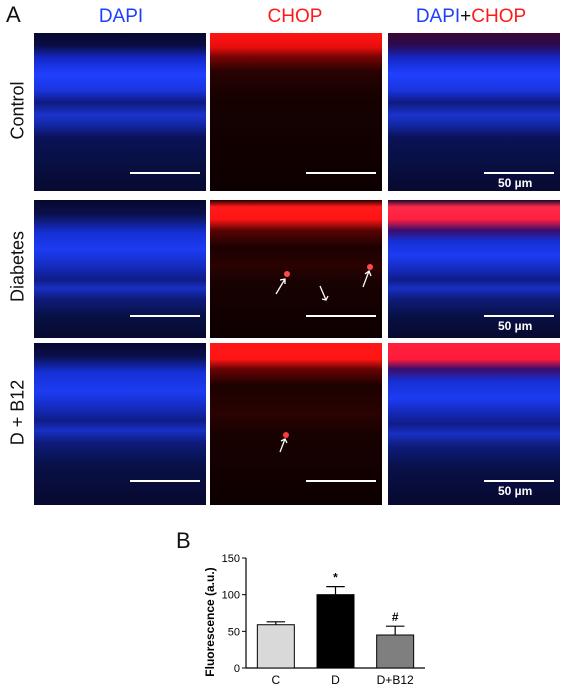 This screenshot has width=566, height=692. What do you see at coordinates (296, 112) in the screenshot?
I see `micrograph-control-chop` at bounding box center [296, 112].